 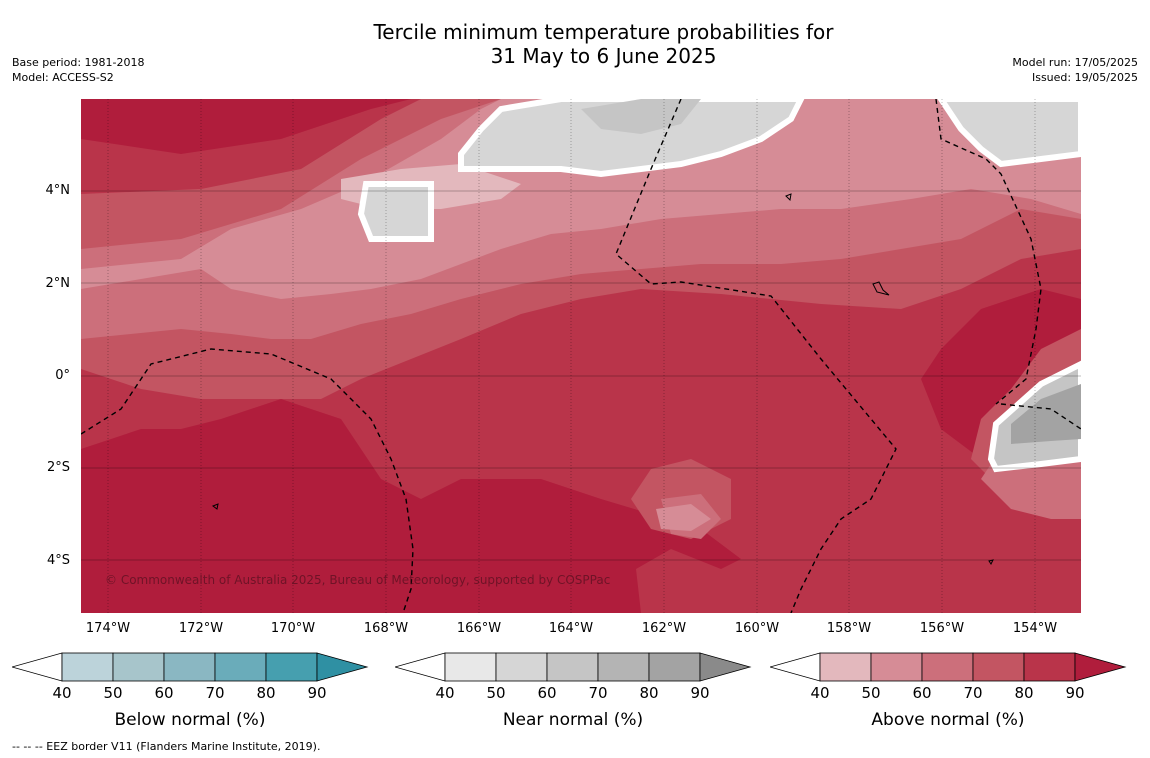 I want to click on lat-label-2s: 2°S, so click(x=58, y=467).